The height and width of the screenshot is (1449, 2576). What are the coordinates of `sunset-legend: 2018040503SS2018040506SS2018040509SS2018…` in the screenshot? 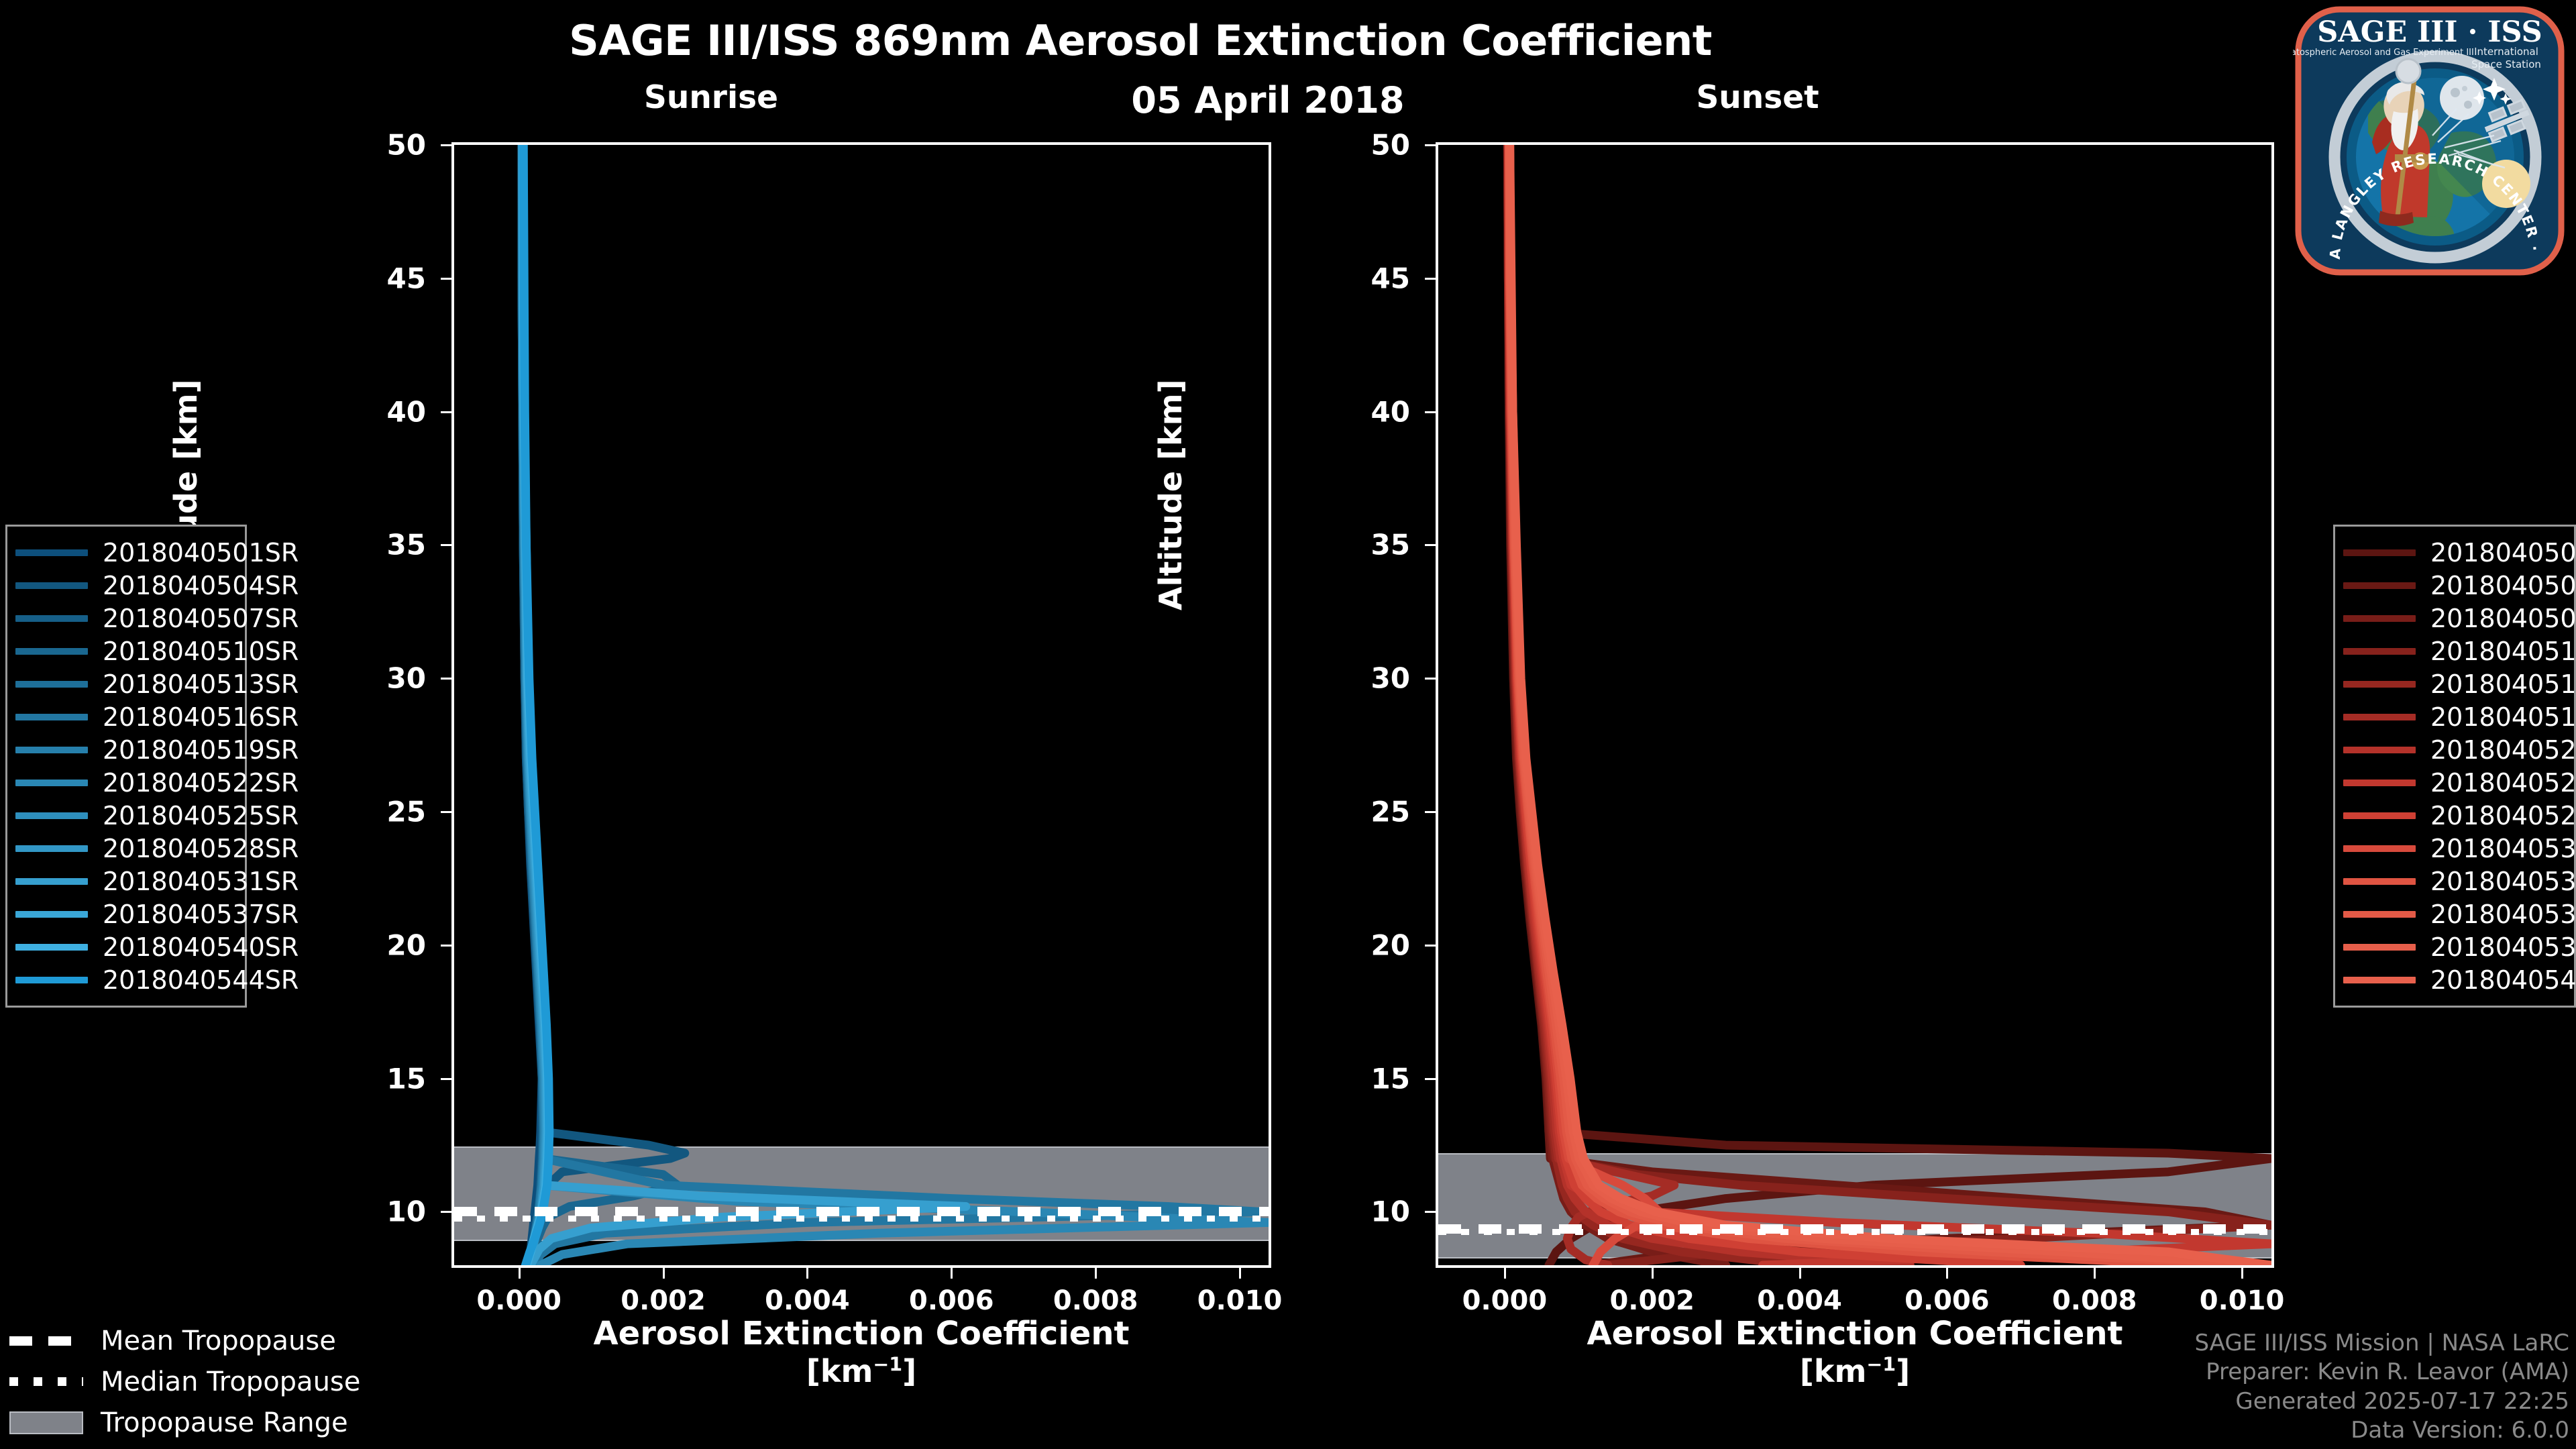 It's located at (2454, 766).